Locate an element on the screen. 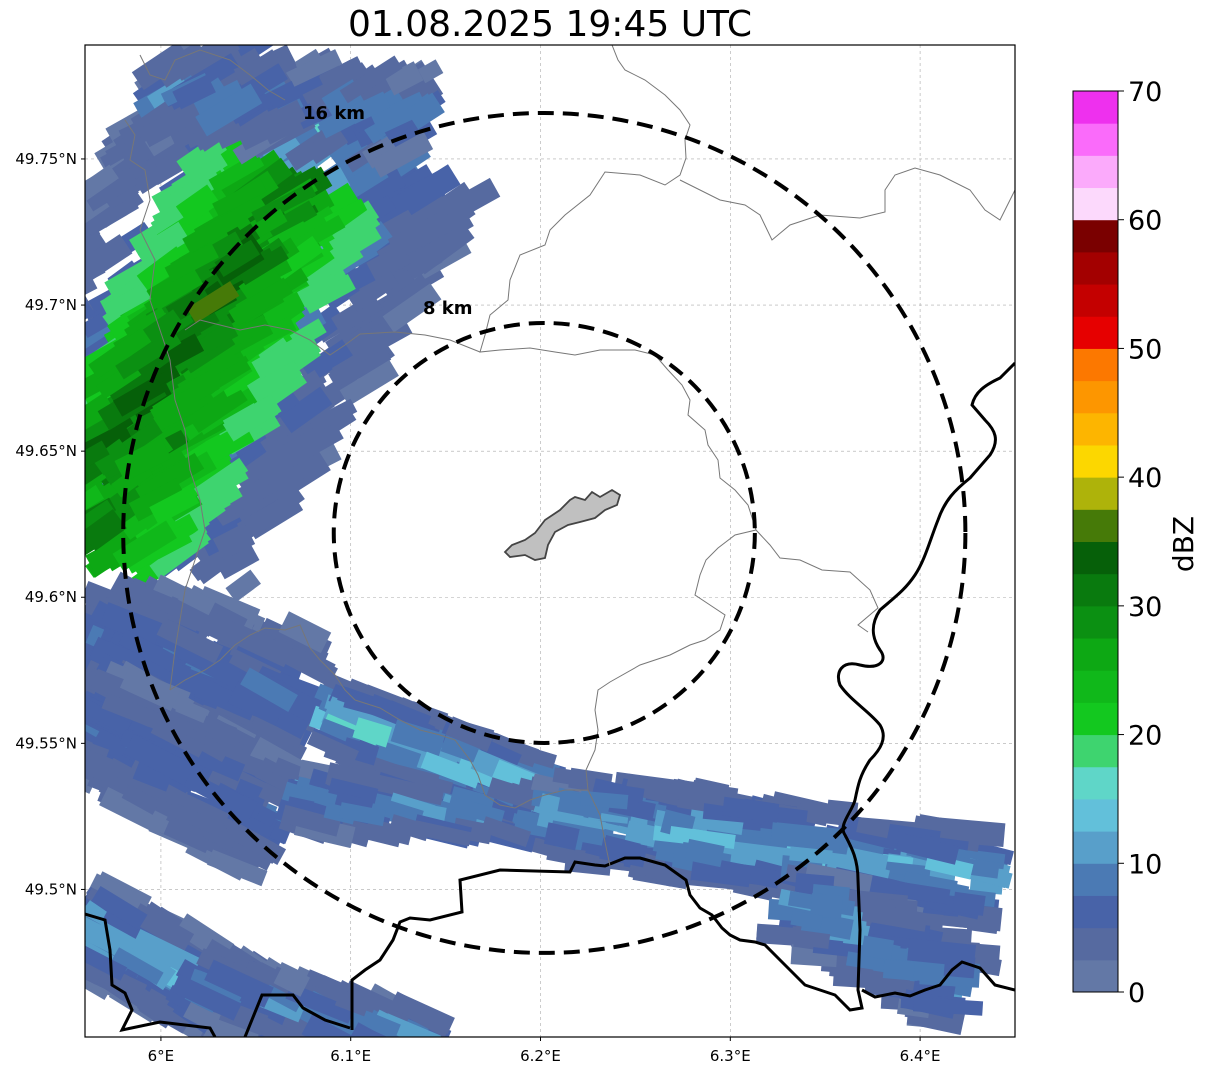  ring-label-16km: 16 km is located at coordinates (334, 113).